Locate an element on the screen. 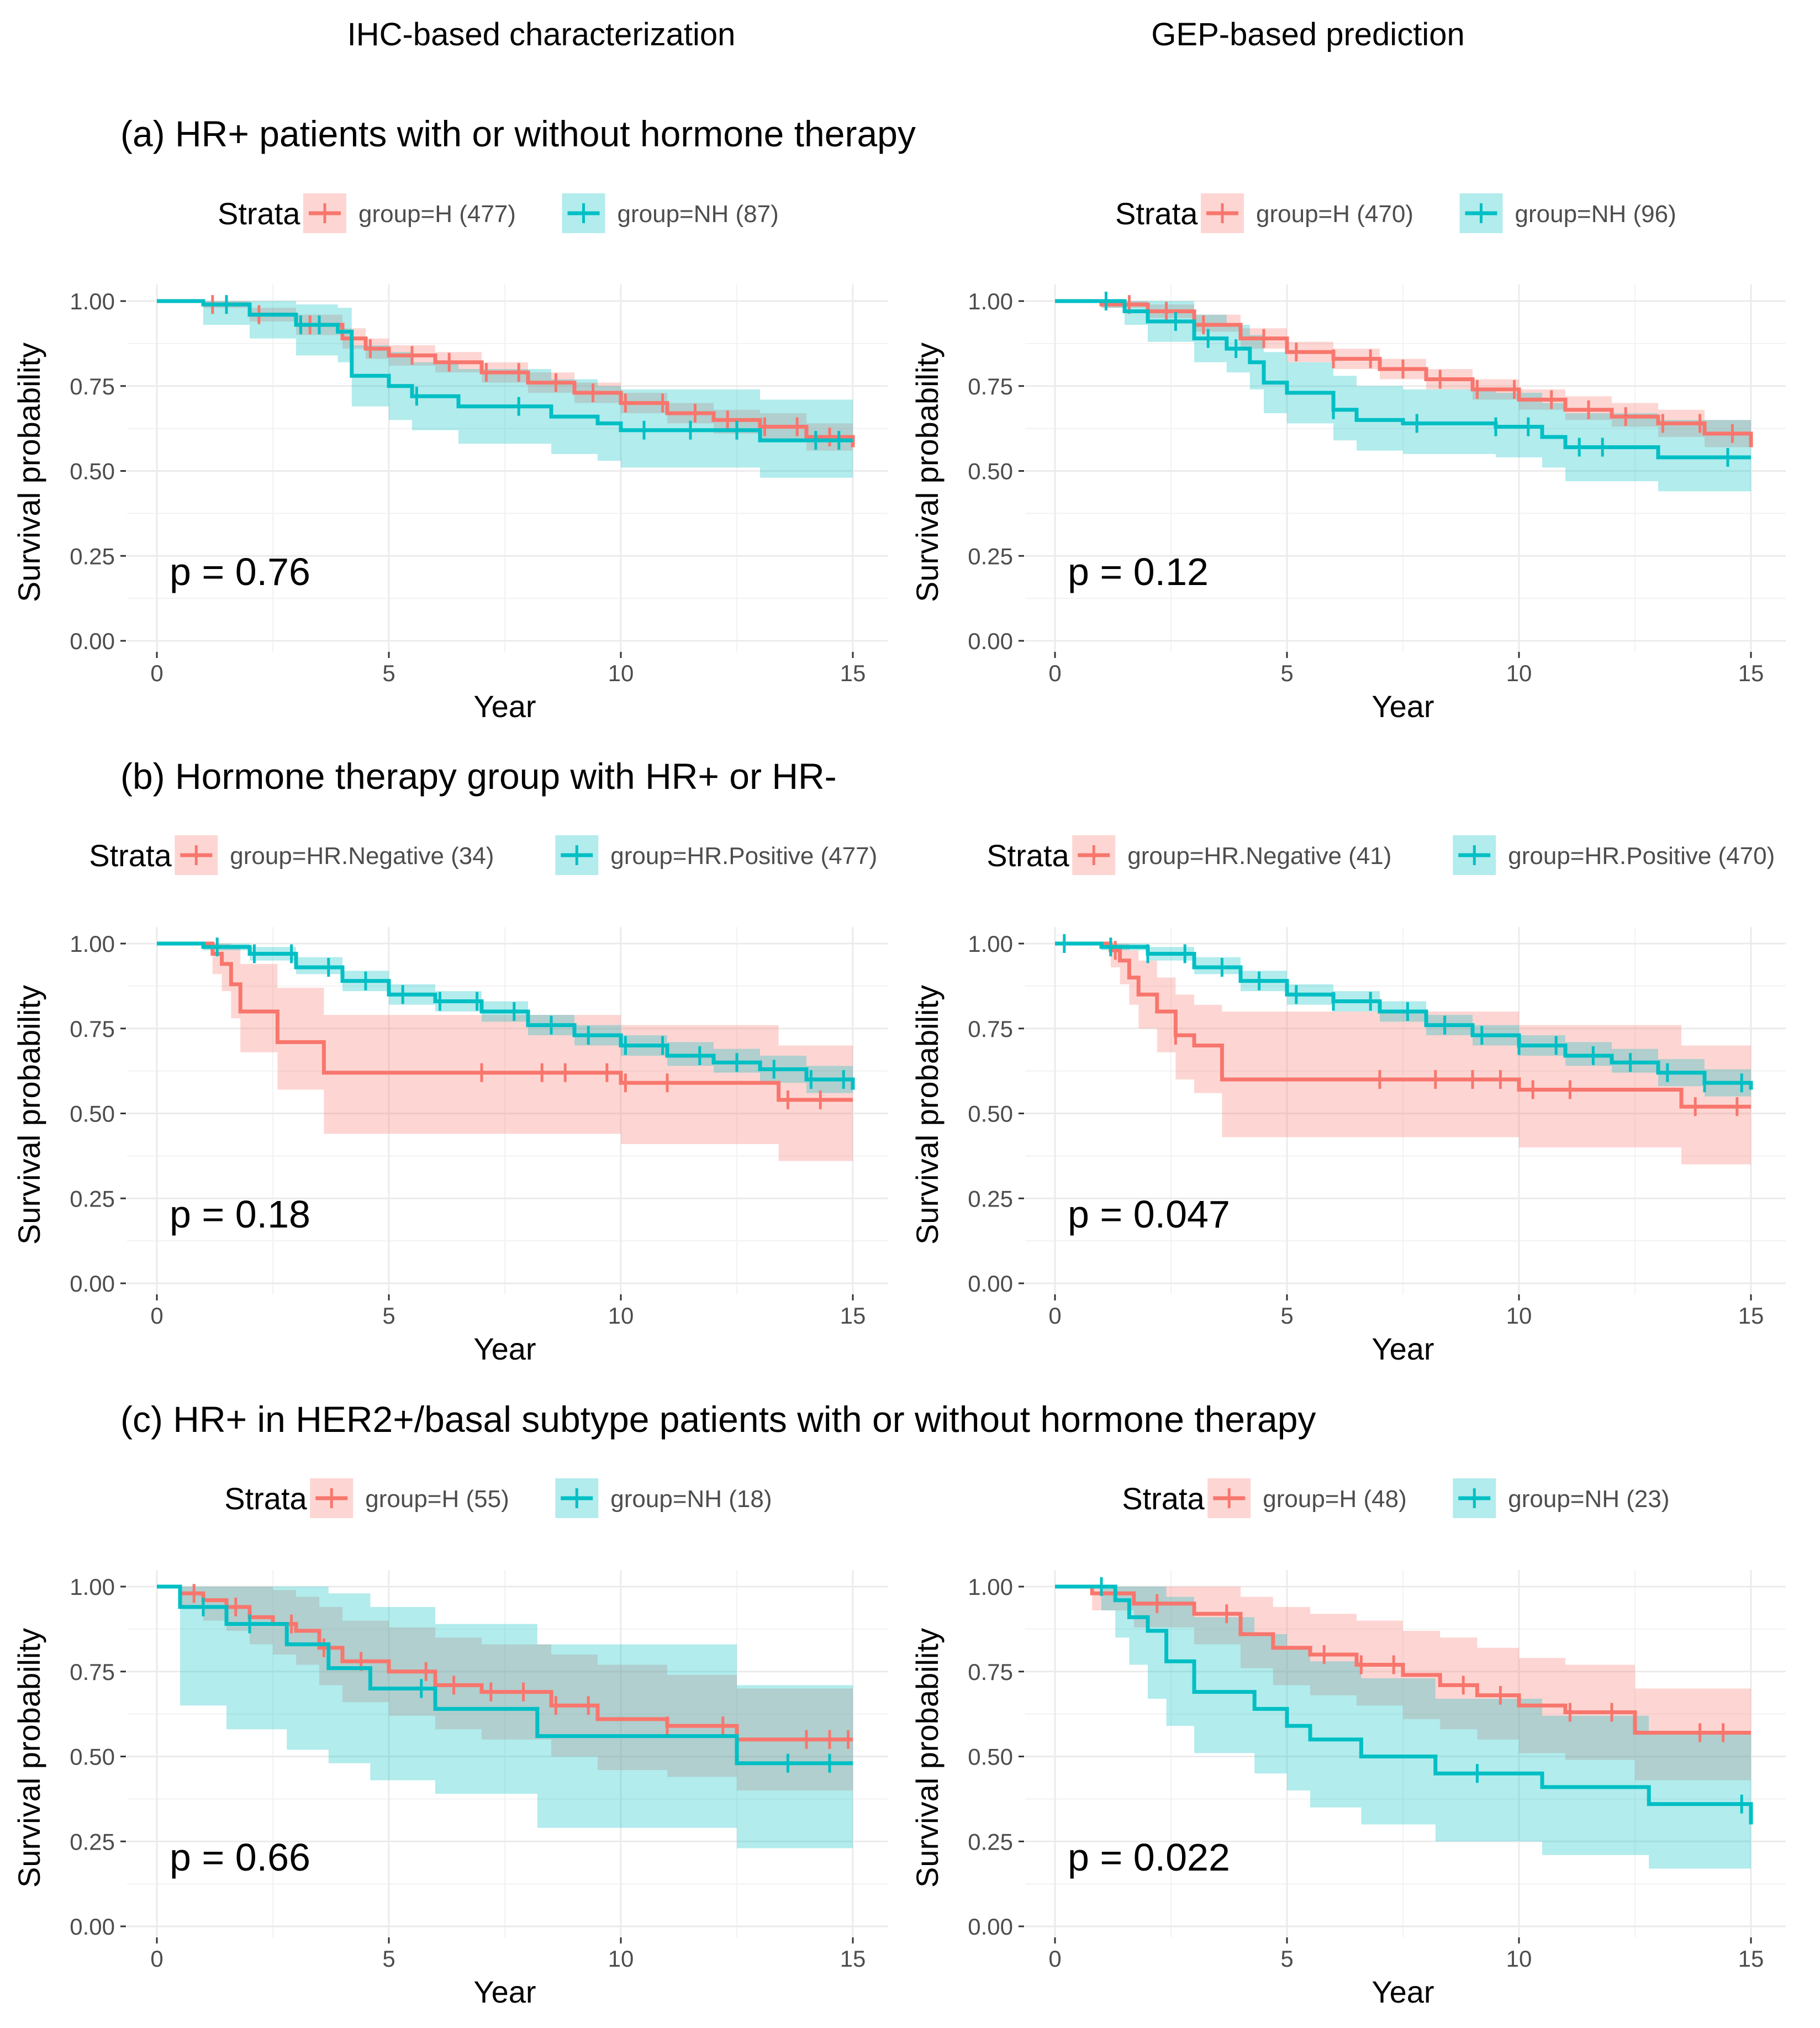 The height and width of the screenshot is (2028, 1820). legend-label: group=NH (96) is located at coordinates (1596, 214).